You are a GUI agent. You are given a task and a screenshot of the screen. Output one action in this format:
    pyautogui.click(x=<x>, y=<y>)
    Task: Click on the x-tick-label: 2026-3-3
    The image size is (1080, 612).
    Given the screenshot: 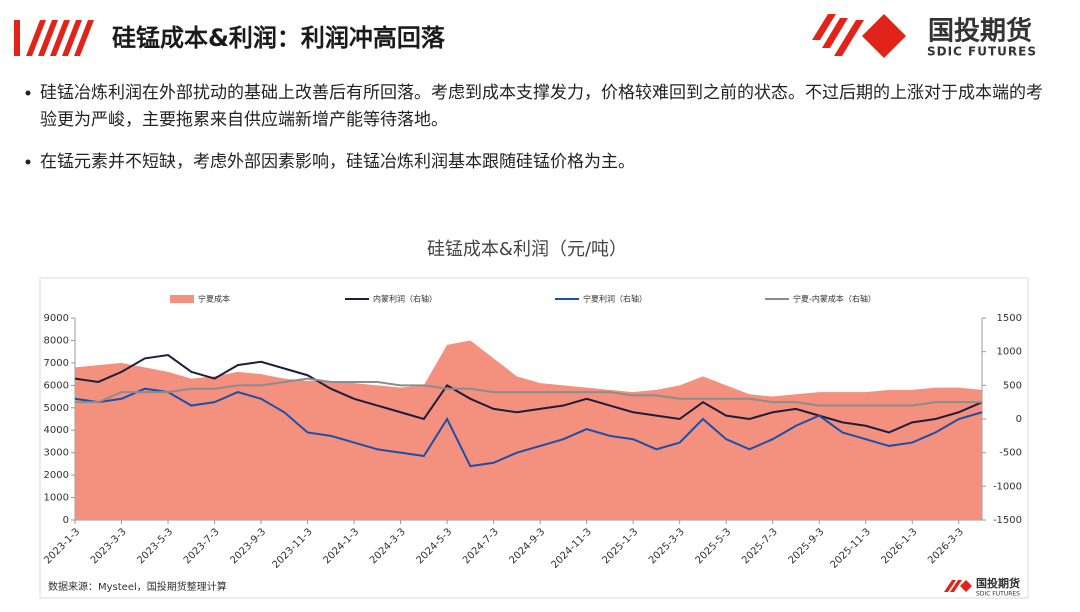 What is the action you would take?
    pyautogui.click(x=946, y=546)
    